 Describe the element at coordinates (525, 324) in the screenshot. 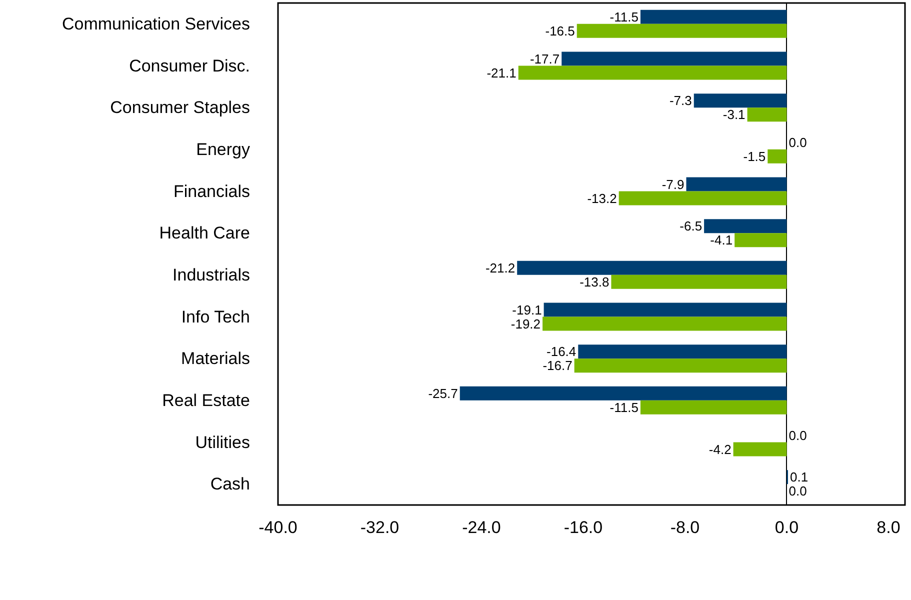

I see `data-label: -19.2` at that location.